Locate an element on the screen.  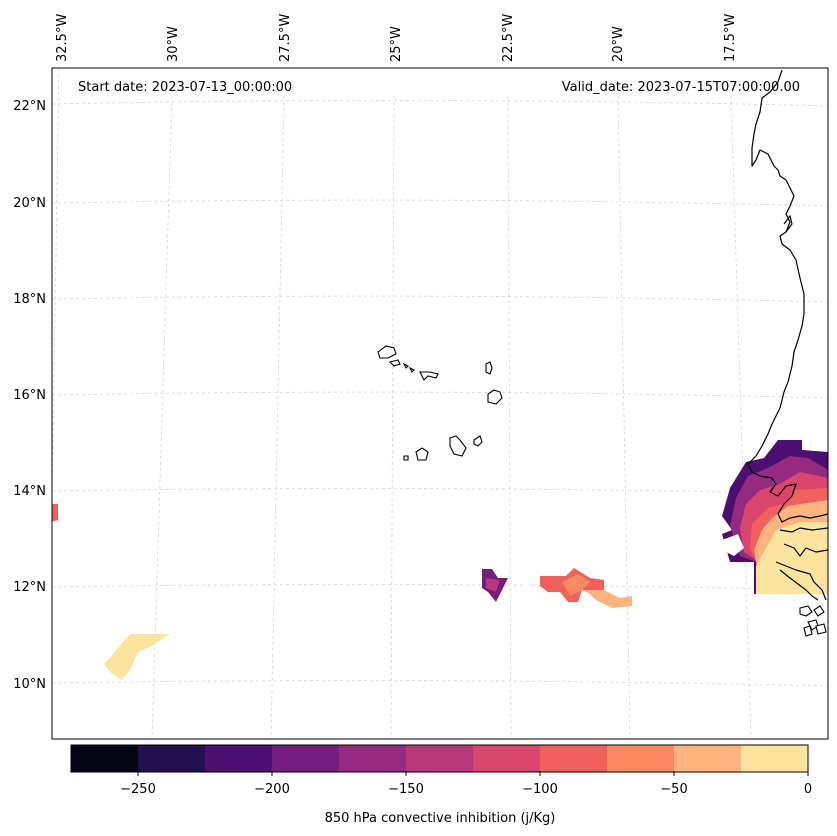
lat-label: 12°N is located at coordinates (29, 587).